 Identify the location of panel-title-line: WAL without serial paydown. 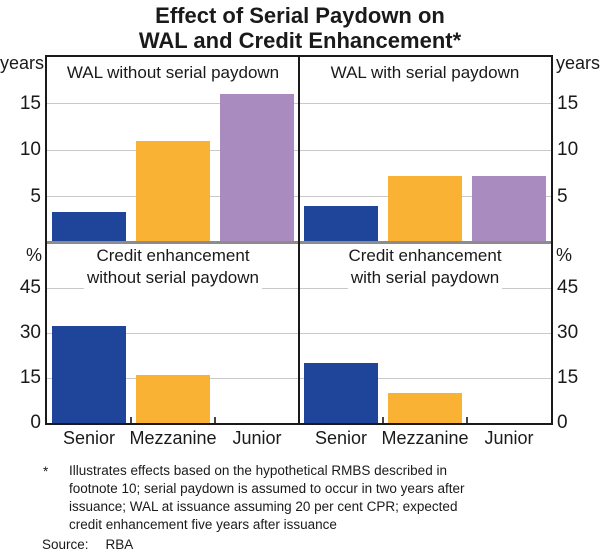
(173, 73).